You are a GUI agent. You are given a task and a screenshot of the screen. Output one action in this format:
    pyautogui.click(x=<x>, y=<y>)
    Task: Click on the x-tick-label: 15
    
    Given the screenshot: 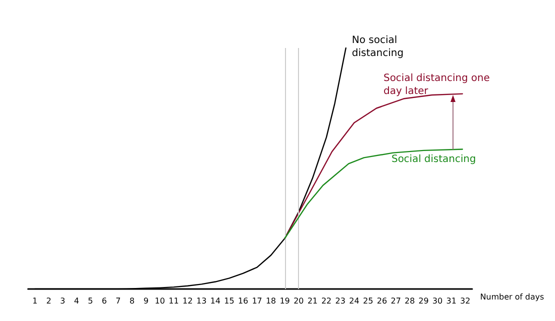 What is the action you would take?
    pyautogui.click(x=229, y=301)
    